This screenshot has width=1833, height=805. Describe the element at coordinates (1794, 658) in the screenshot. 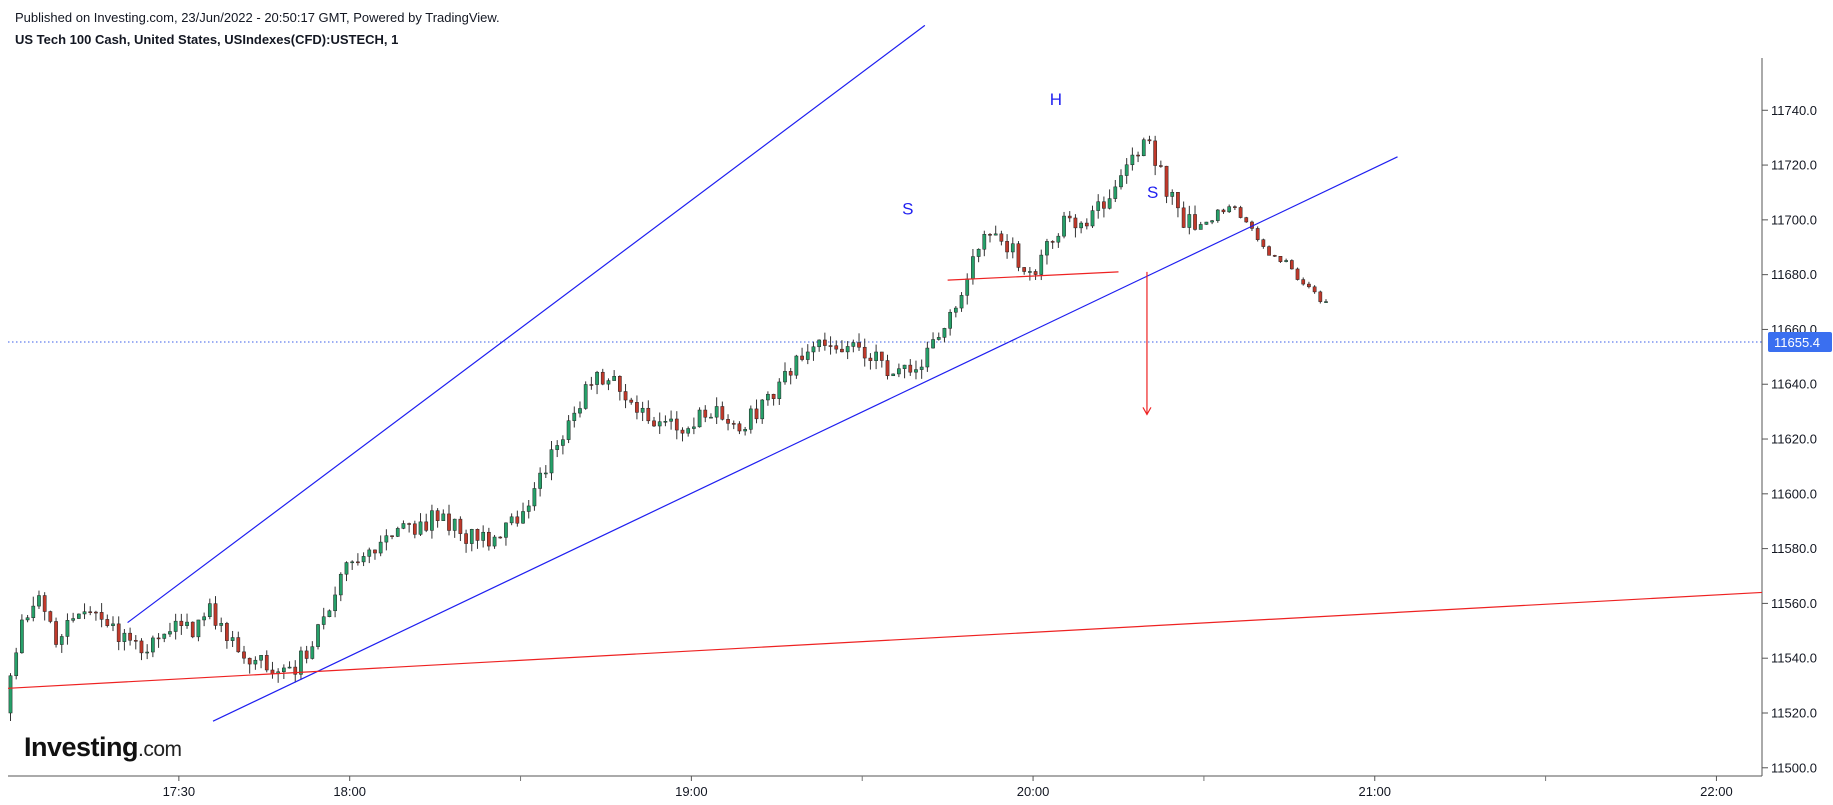

I see `y-tick-label: 11540.0` at that location.